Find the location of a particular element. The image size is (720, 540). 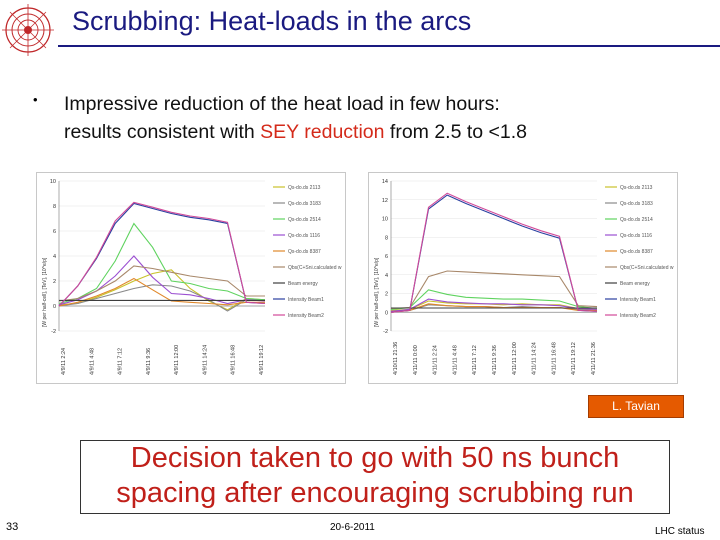

x-tick-label: 4/11/11 7:12 is located at coordinates (475, 360).